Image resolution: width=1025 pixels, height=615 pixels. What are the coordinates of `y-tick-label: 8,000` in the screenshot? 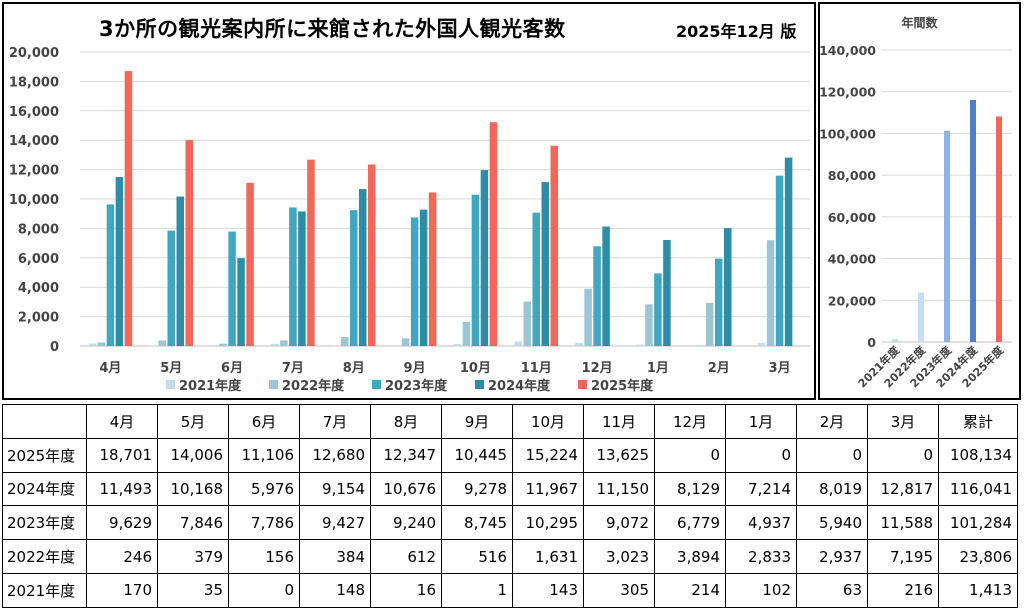 It's located at (38, 229).